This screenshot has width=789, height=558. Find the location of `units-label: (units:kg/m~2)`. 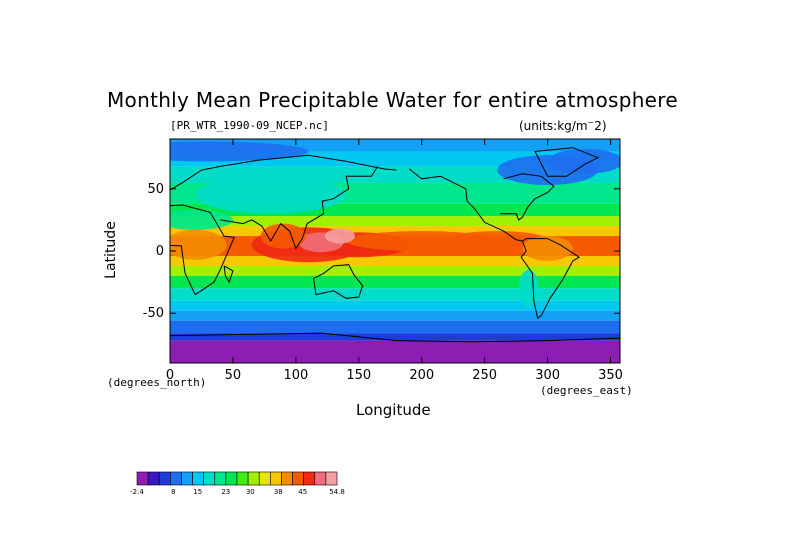

units-label: (units:kg/m~2) is located at coordinates (563, 125).